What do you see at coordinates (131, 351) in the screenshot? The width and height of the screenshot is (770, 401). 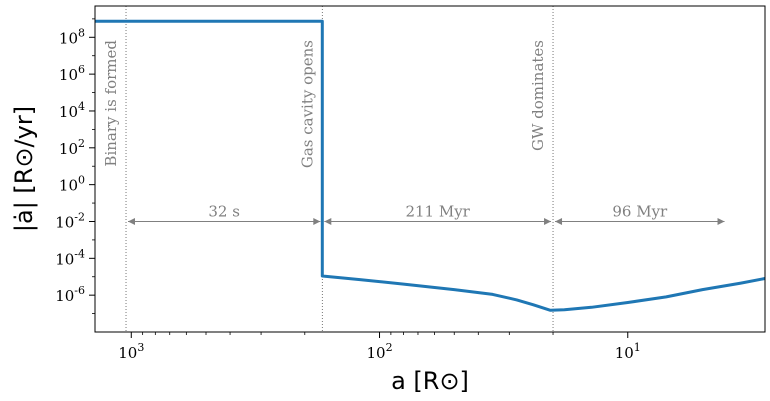 I see `x-tick-label: 10³` at bounding box center [131, 351].